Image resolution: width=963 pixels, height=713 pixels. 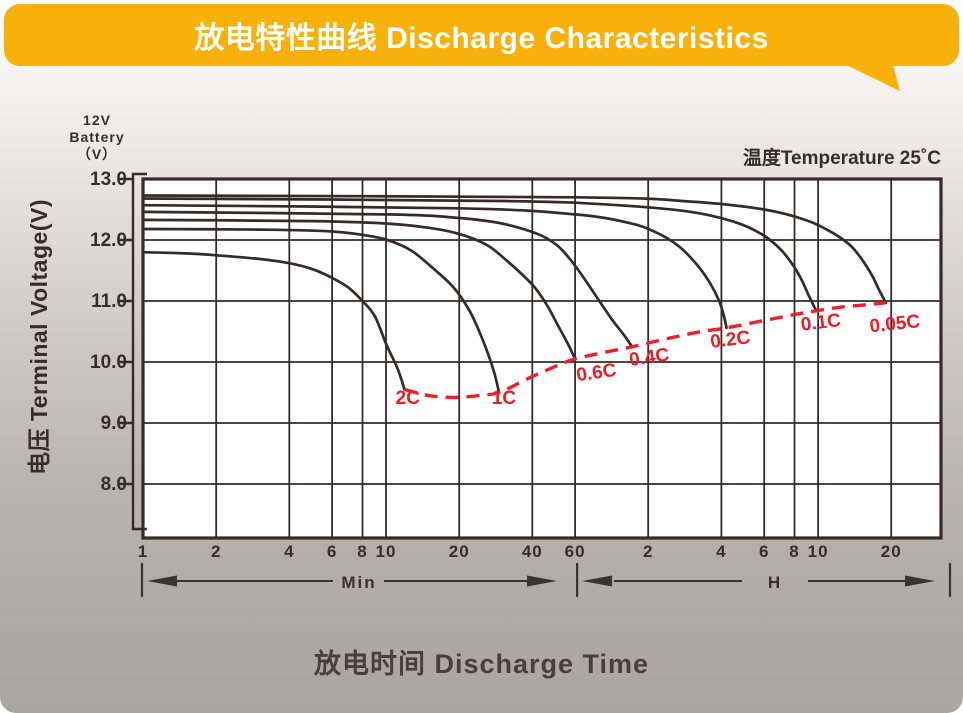 I want to click on x-tick-label: 40, so click(x=532, y=551).